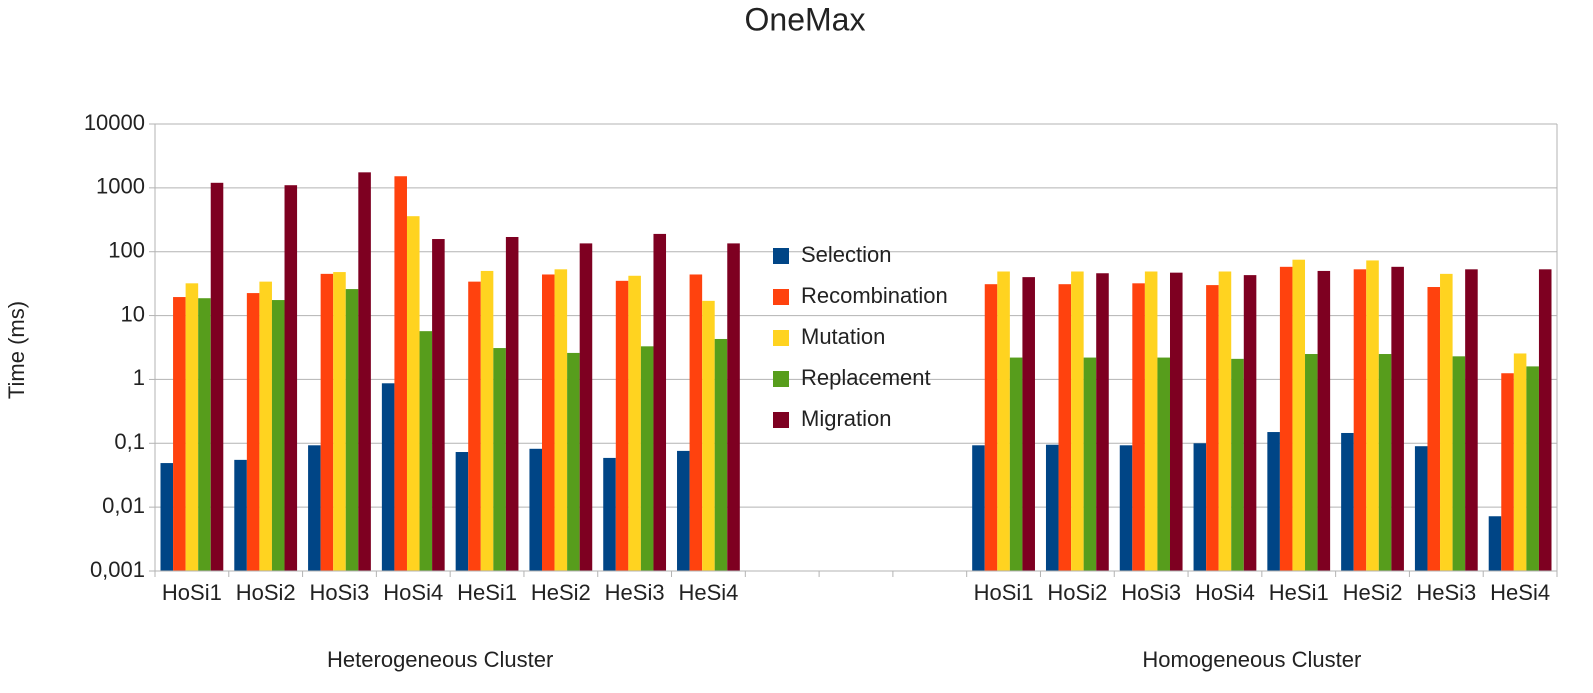 The image size is (1593, 693). What do you see at coordinates (129, 441) in the screenshot?
I see `y-tick-label: 0,1` at bounding box center [129, 441].